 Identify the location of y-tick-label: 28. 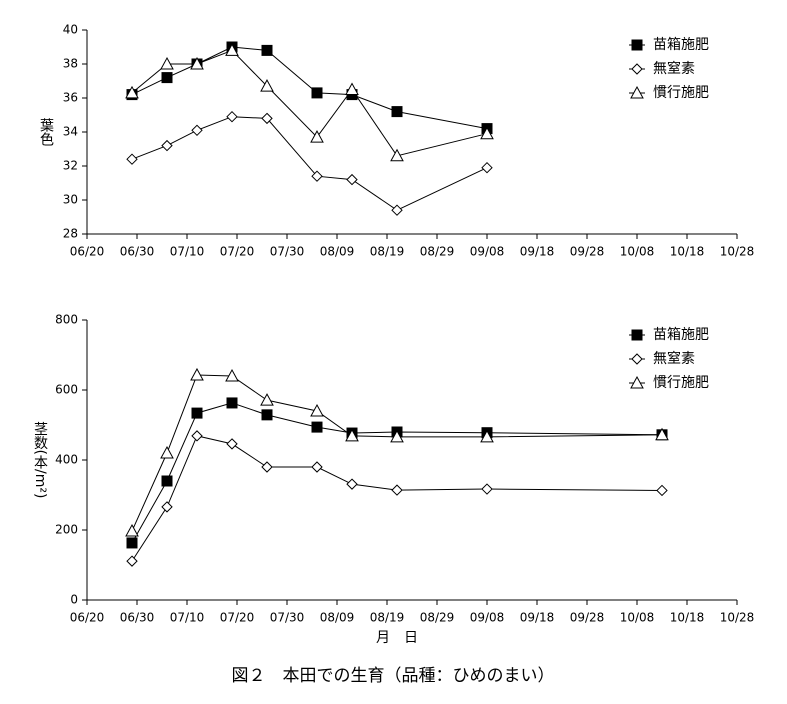
(70, 234).